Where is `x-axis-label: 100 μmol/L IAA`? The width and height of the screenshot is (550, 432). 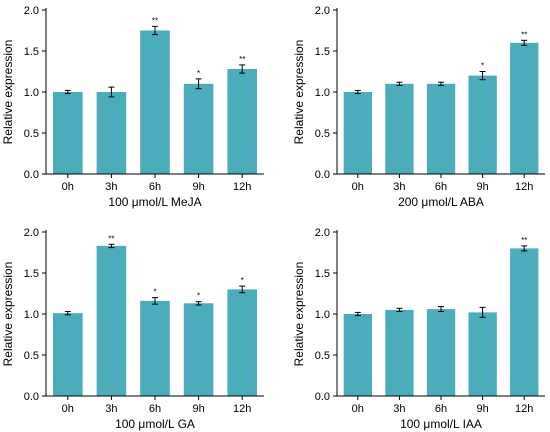 x-axis-label: 100 μmol/L IAA is located at coordinates (441, 424).